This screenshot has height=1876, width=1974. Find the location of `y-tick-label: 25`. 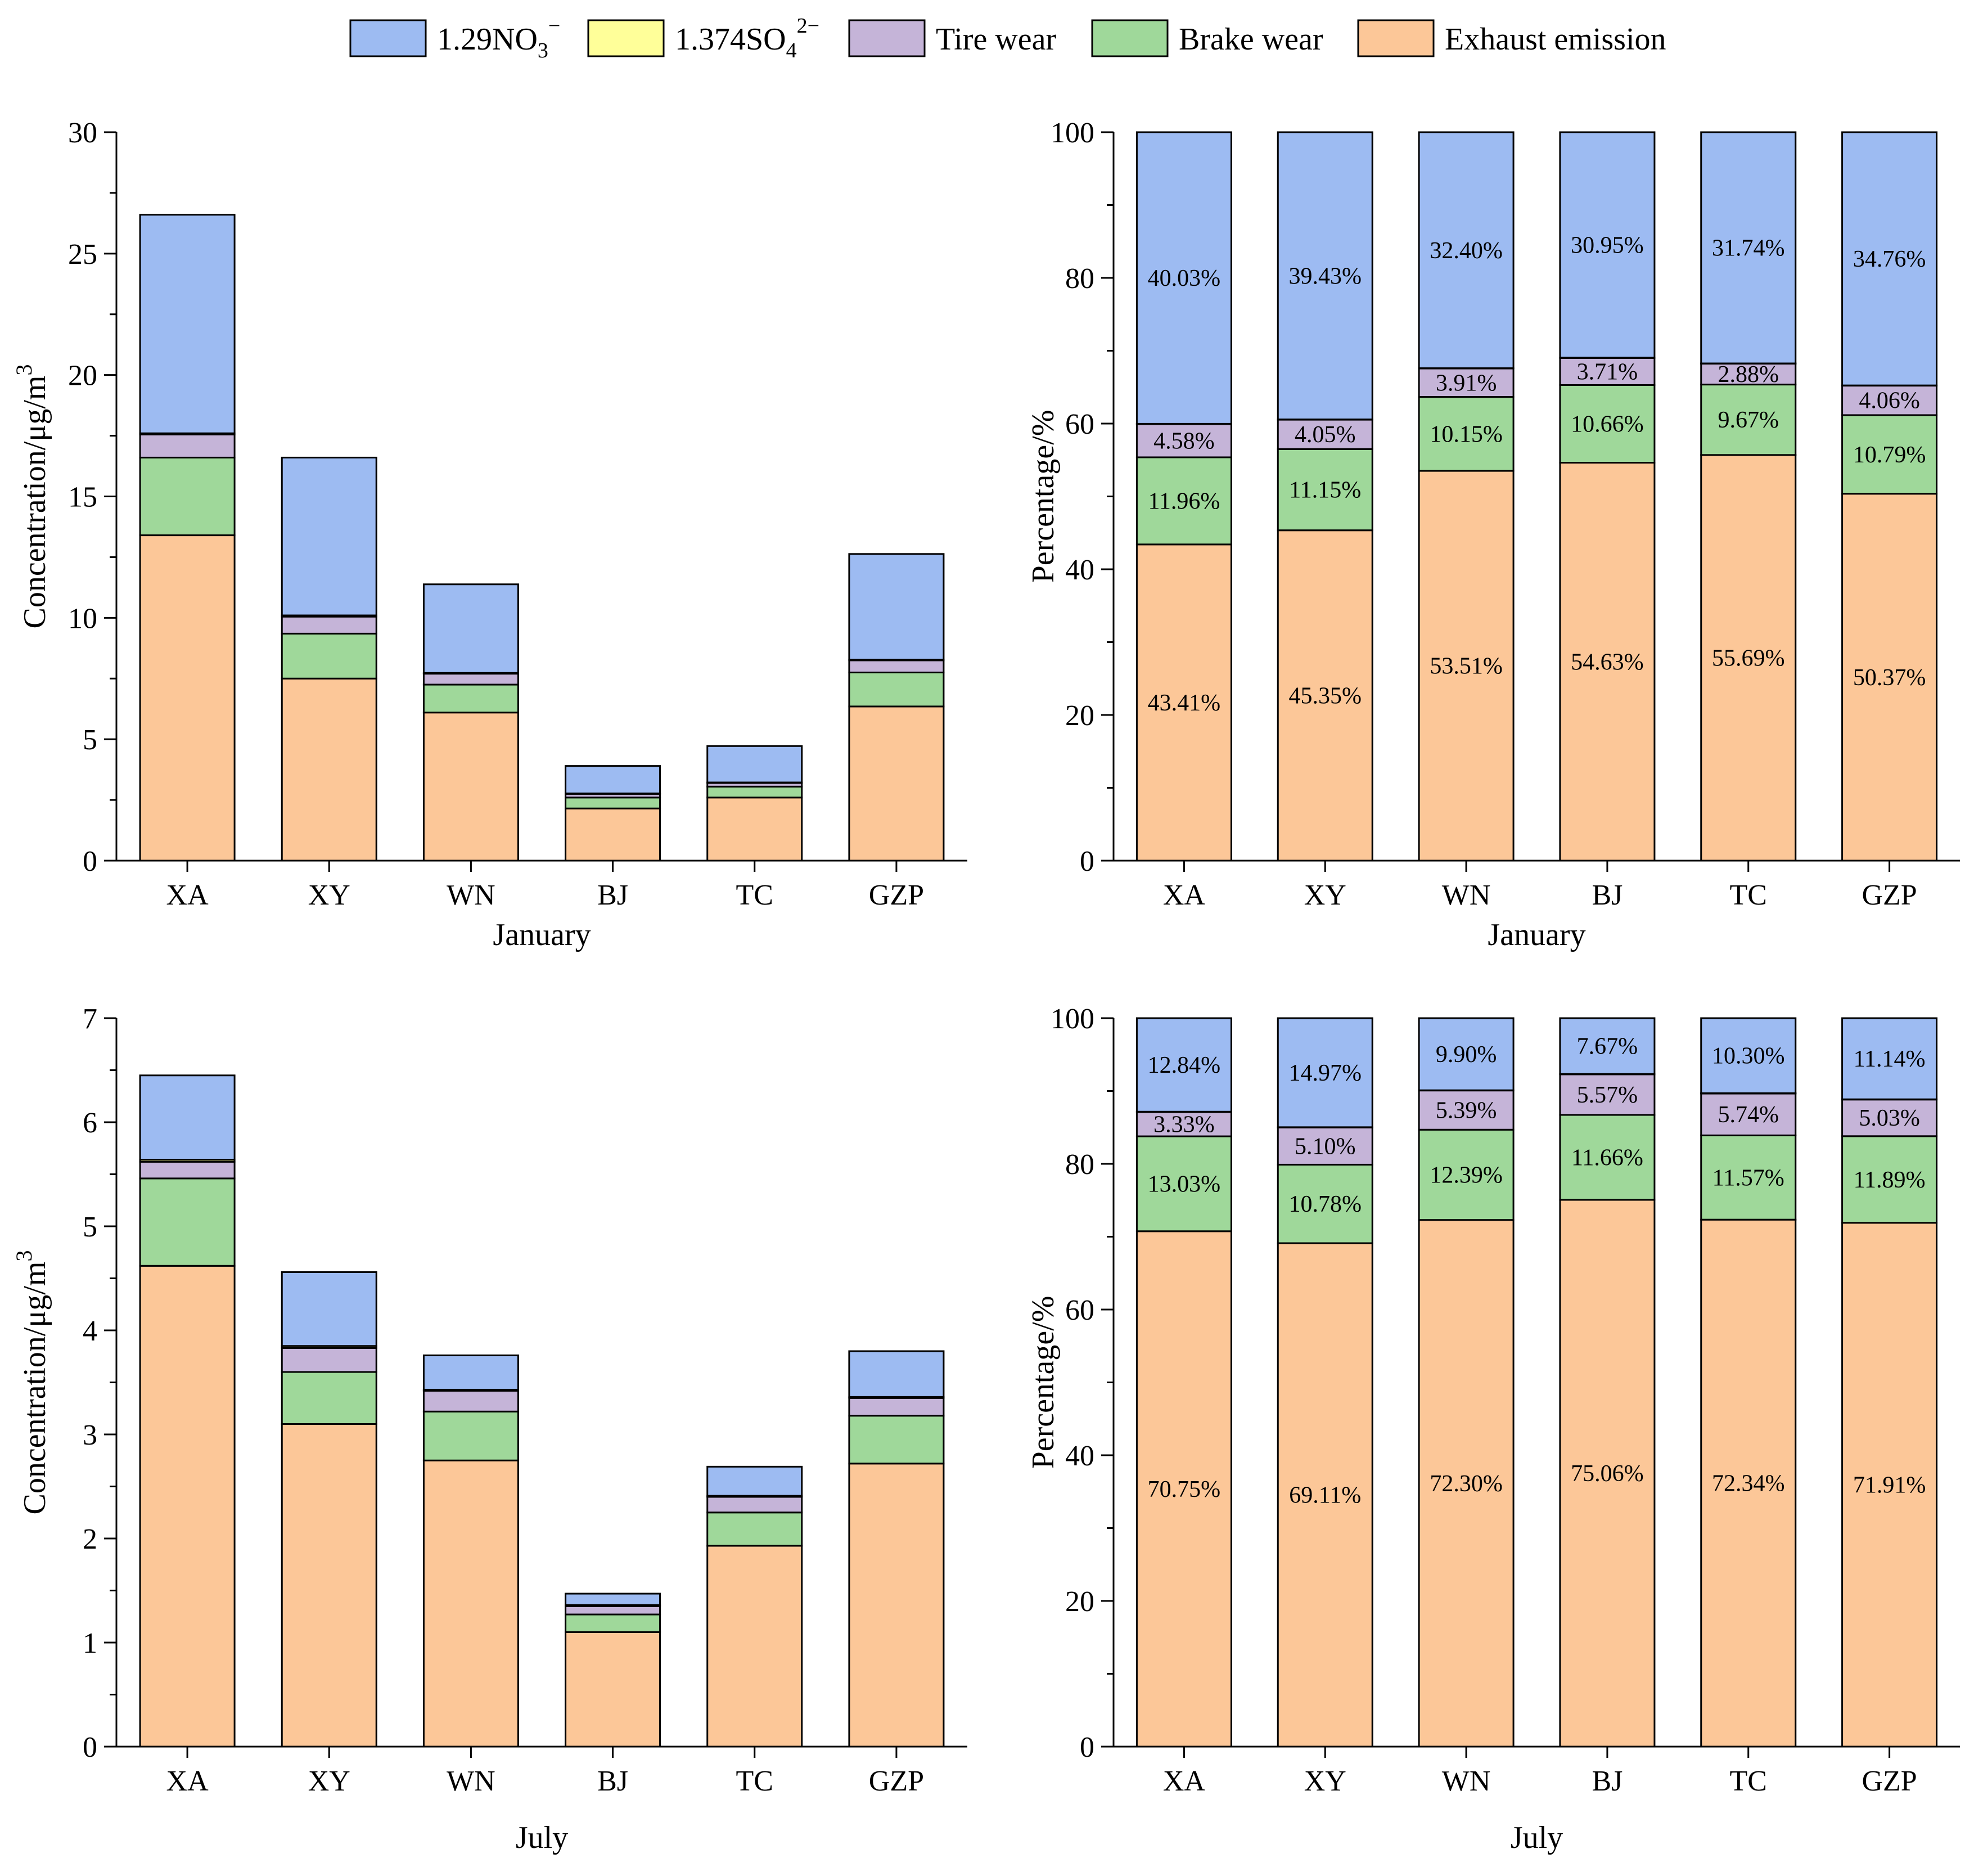

y-tick-label: 25 is located at coordinates (82, 255).